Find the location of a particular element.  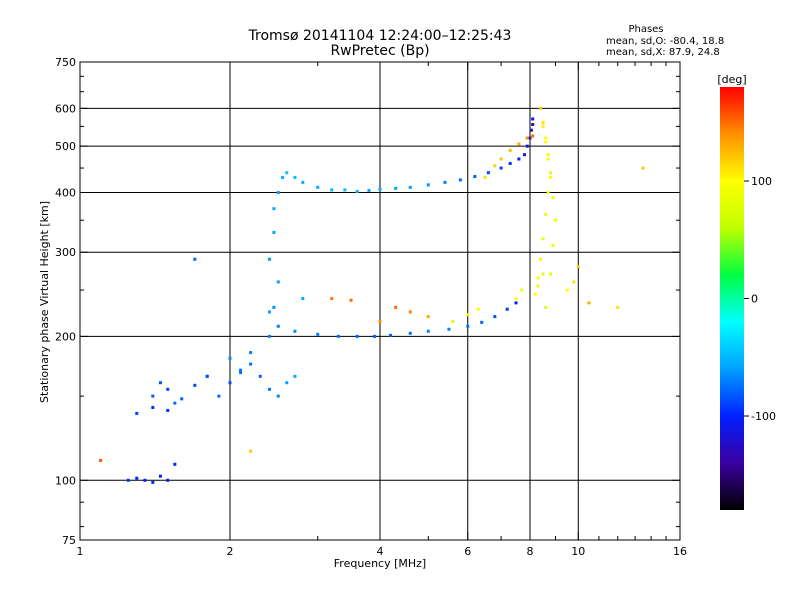

colorbar-tick-label: -100 is located at coordinates (763, 416).